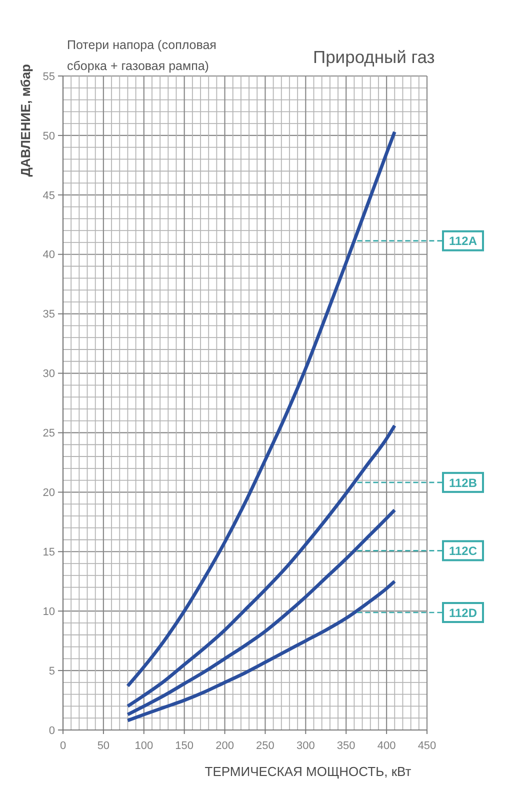 Image resolution: width=509 pixels, height=800 pixels. Describe the element at coordinates (48, 196) in the screenshot. I see `y-tick-label: 45` at that location.